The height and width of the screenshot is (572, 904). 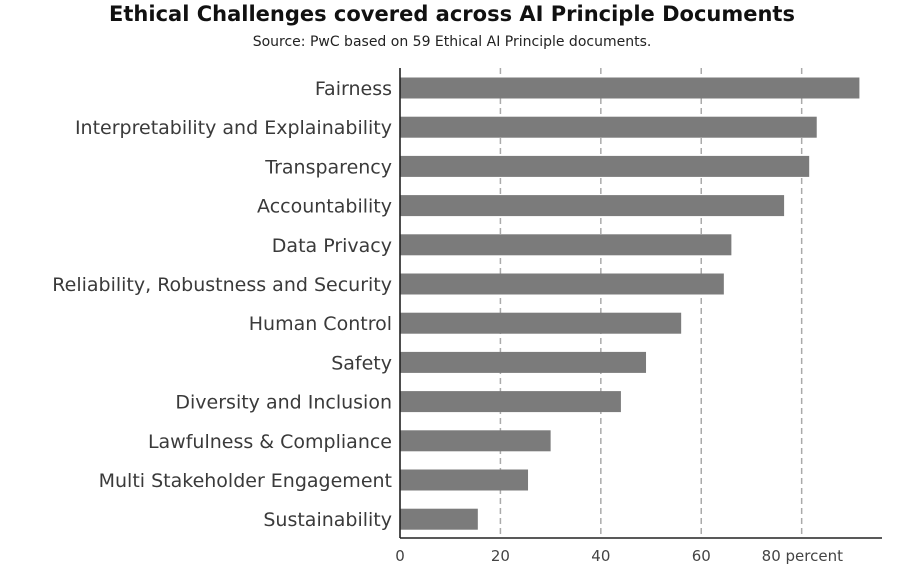 I want to click on category-label-7: Safety, so click(x=361, y=363).